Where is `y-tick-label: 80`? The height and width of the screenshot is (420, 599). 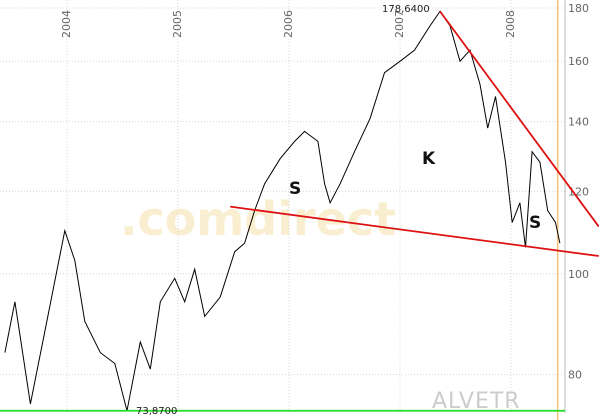
y-tick-label: 80 is located at coordinates (575, 375).